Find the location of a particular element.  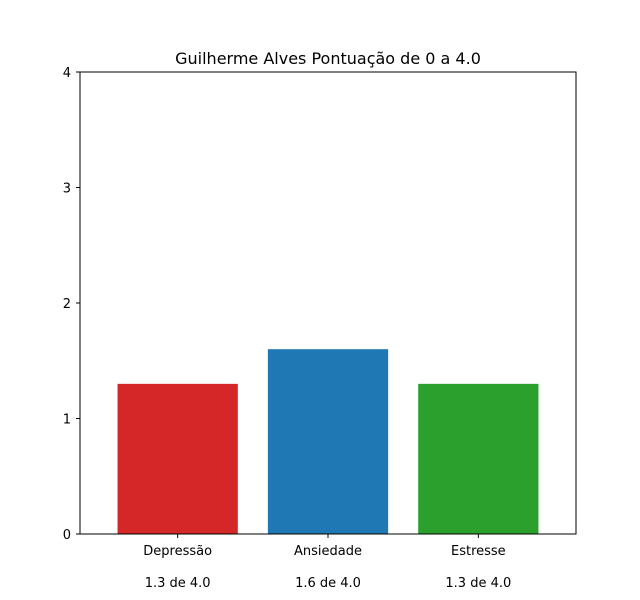

bar-ansiedade is located at coordinates (328, 441).